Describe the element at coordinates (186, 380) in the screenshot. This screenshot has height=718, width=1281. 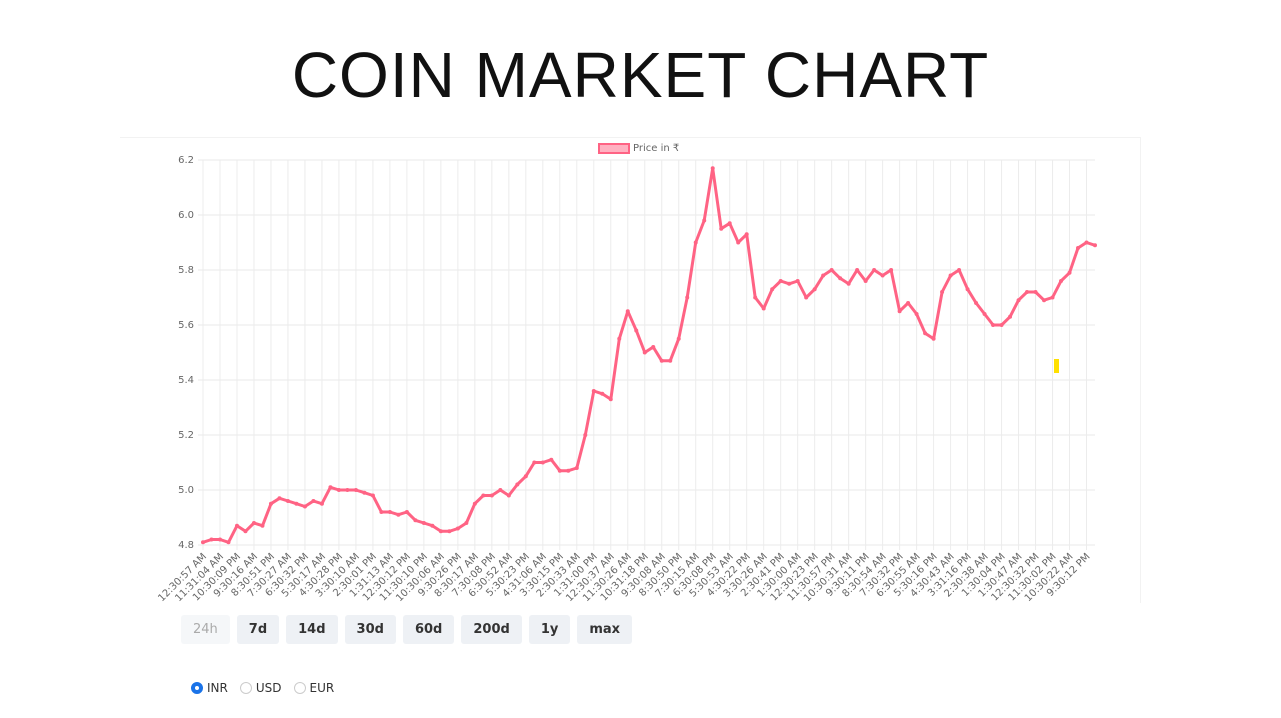
I see `y-tick-label: 5.4` at that location.